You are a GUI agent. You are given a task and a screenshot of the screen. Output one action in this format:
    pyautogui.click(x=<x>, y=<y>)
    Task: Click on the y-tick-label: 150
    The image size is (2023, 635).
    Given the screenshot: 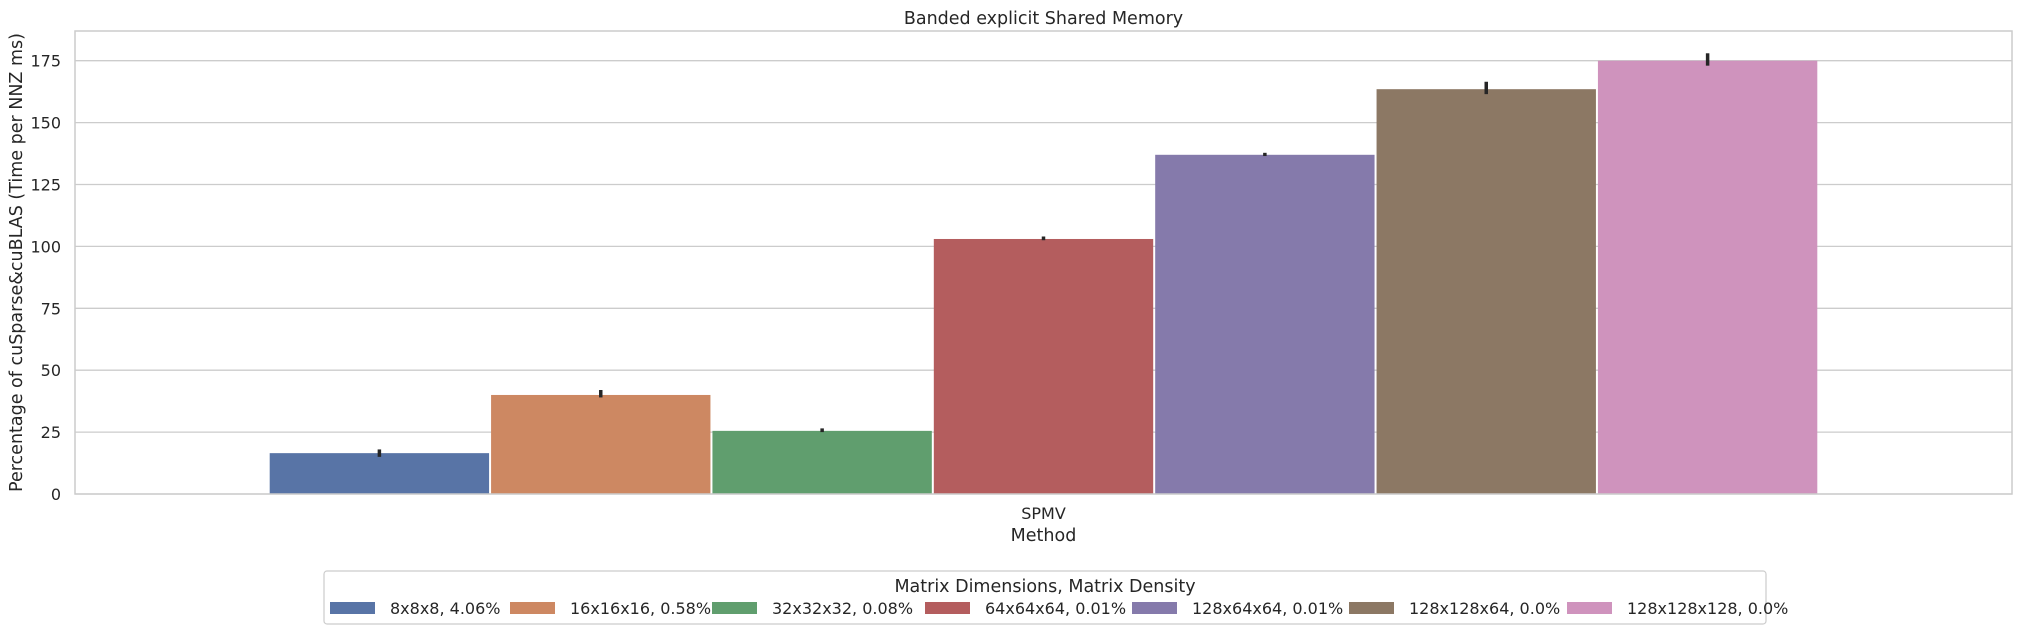 What is the action you would take?
    pyautogui.click(x=45, y=123)
    